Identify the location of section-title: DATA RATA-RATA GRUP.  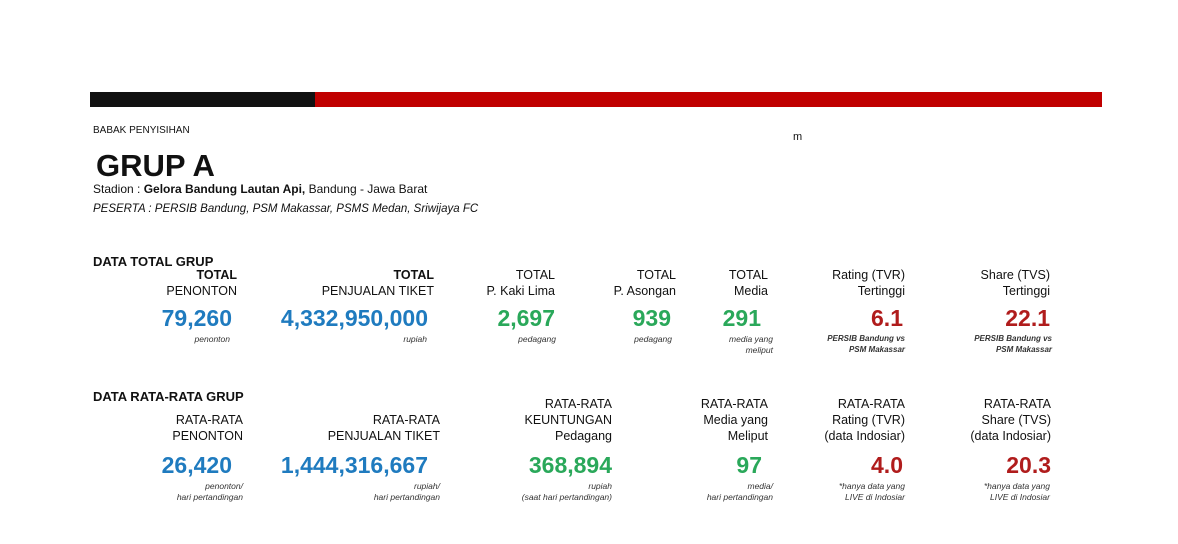
(168, 396).